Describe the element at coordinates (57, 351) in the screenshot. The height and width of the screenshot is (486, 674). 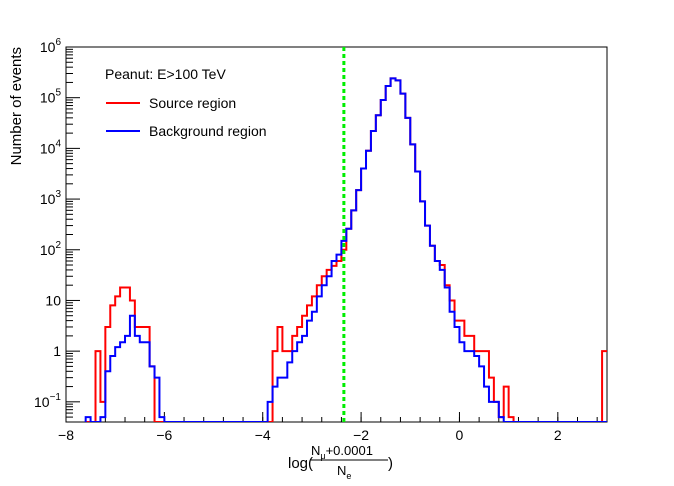
I see `y-tick-label: 1` at that location.